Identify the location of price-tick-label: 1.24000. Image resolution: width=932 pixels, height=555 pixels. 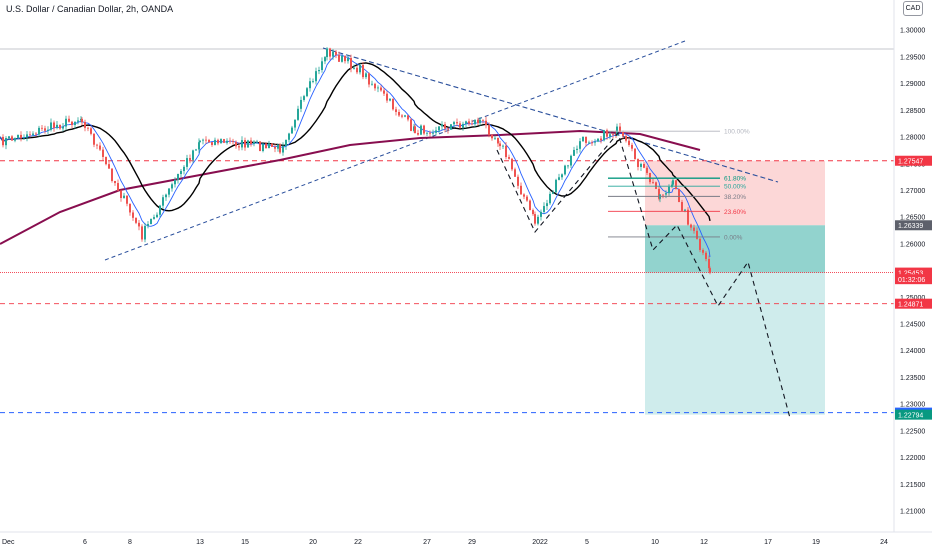
(912, 351).